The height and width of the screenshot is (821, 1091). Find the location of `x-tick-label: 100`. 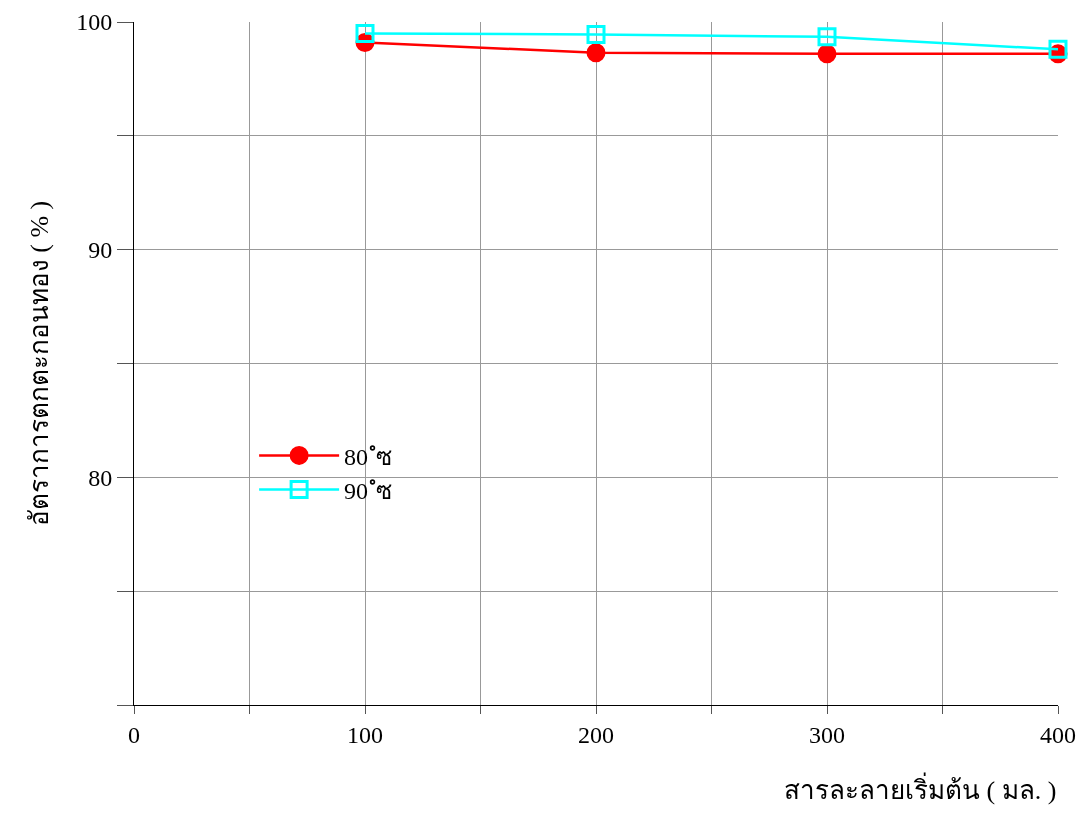

x-tick-label: 100 is located at coordinates (365, 734).